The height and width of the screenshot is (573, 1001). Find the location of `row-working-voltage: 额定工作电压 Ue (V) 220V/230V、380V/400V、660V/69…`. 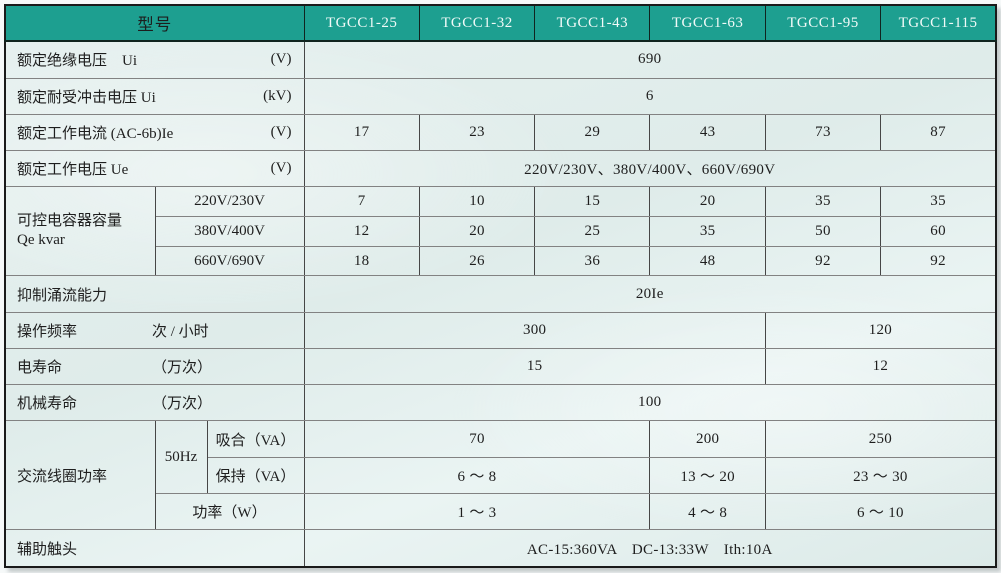

row-working-voltage: 额定工作电压 Ue (V) 220V/230V、380V/400V、660V/69… is located at coordinates (500, 169).